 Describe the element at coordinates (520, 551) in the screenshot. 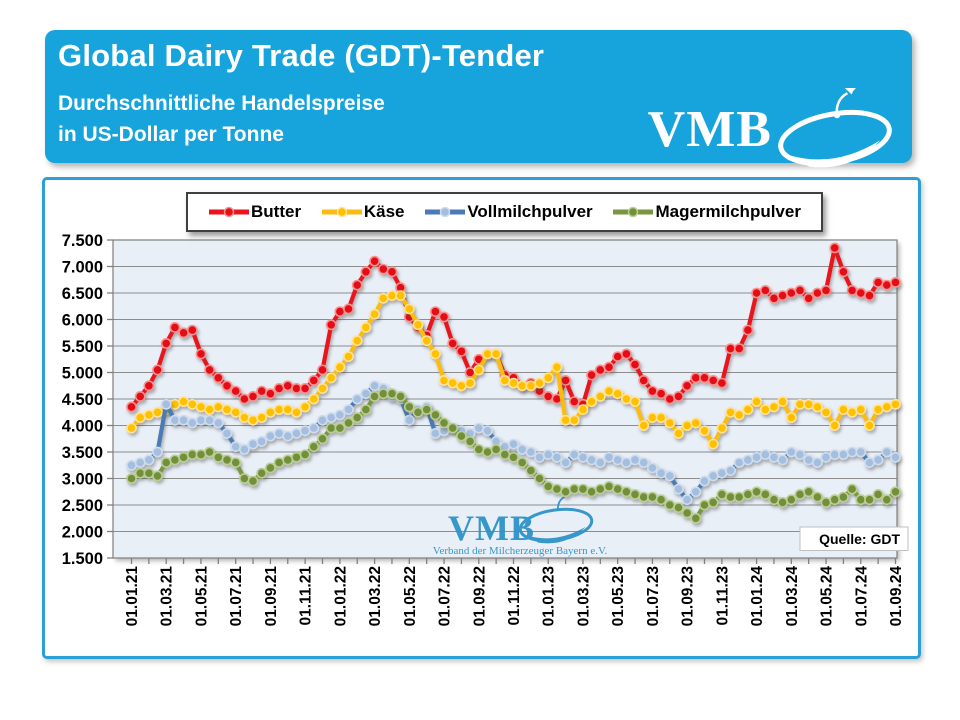

I see `watermark-subtext: Verband der Milcherzeuger Bayern e.V.` at that location.